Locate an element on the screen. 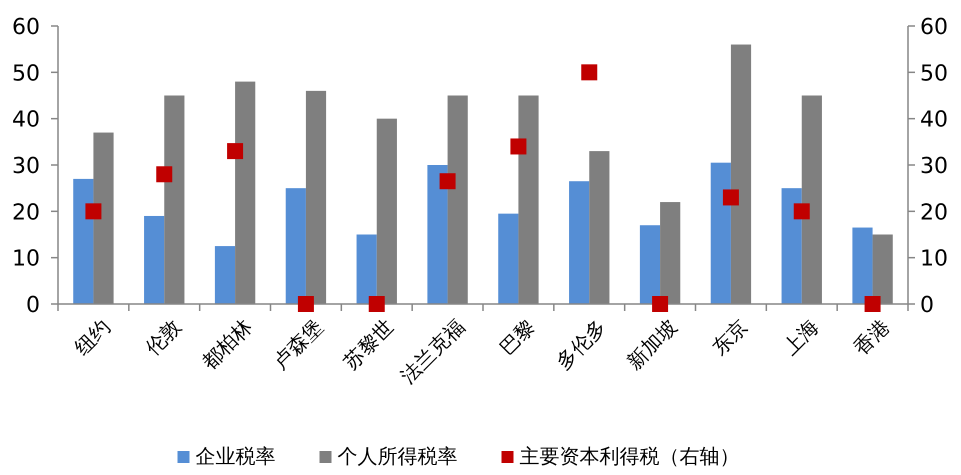  y2-tick-label: 30 is located at coordinates (934, 166).